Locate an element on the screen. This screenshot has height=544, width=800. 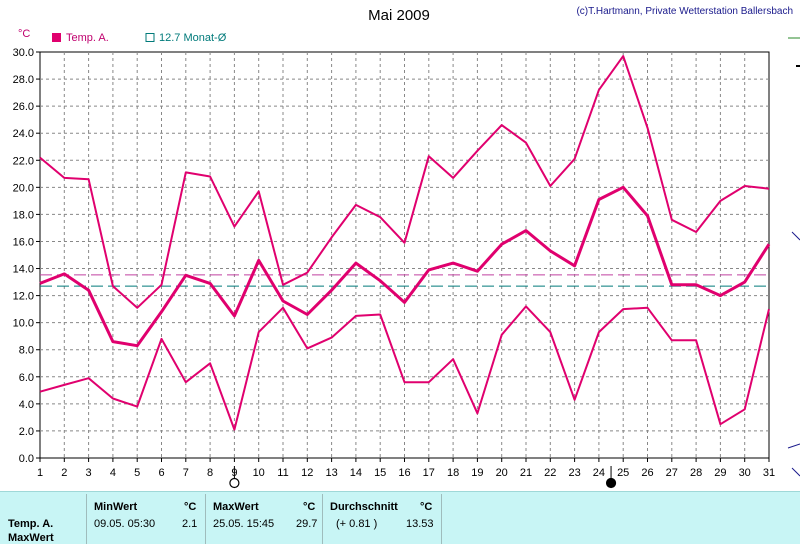
x-tick-label: 5 is located at coordinates (137, 473).